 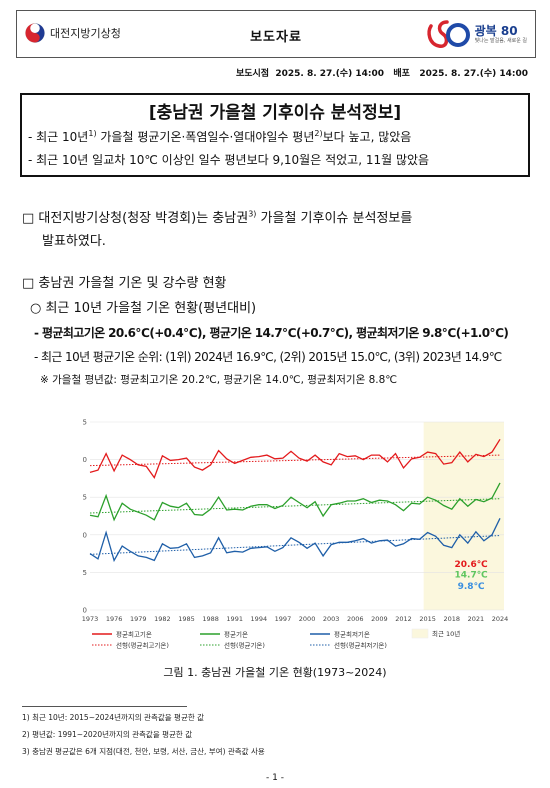 I want to click on legend-label: 선형(평균기온), so click(x=244, y=645).